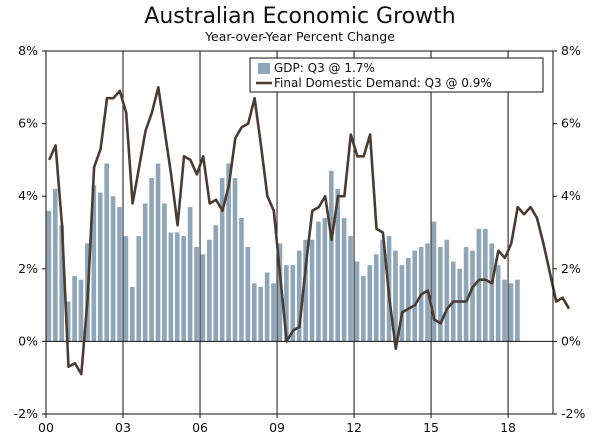  What do you see at coordinates (571, 195) in the screenshot?
I see `y-tick-label-right: 4%` at bounding box center [571, 195].